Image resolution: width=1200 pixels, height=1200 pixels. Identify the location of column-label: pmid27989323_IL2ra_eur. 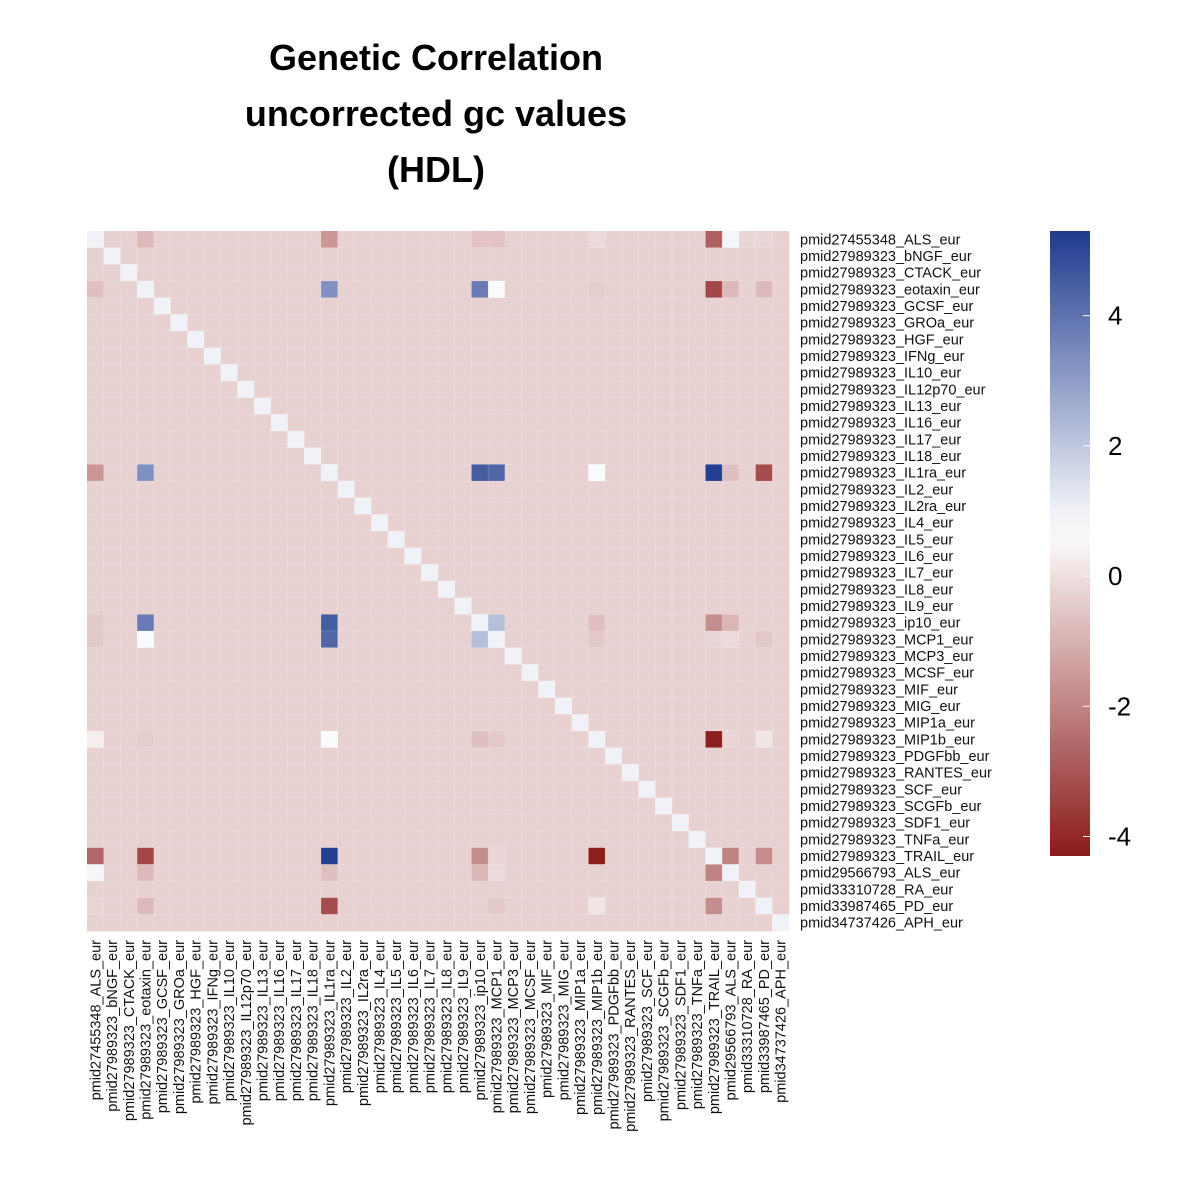
(364, 1023).